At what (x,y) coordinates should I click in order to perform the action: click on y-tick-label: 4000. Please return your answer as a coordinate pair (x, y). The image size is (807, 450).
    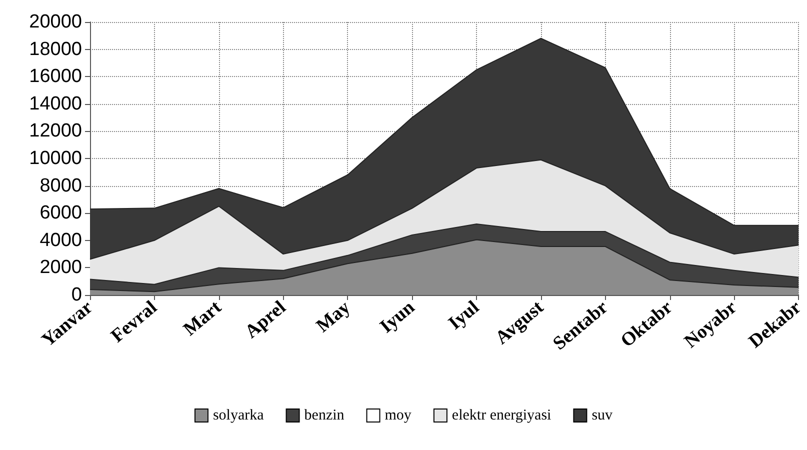
    Looking at the image, I should click on (61, 240).